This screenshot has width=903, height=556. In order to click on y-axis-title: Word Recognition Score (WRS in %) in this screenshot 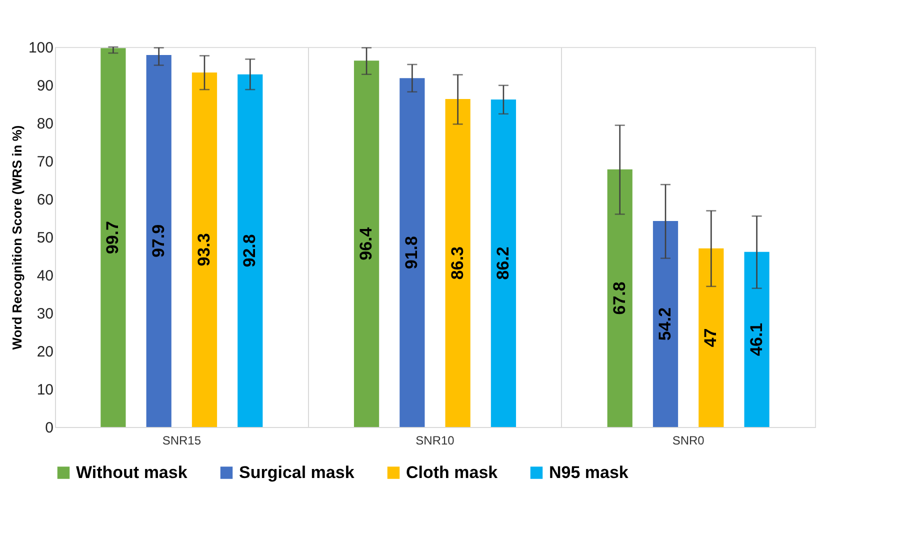, I will do `click(16, 237)`.